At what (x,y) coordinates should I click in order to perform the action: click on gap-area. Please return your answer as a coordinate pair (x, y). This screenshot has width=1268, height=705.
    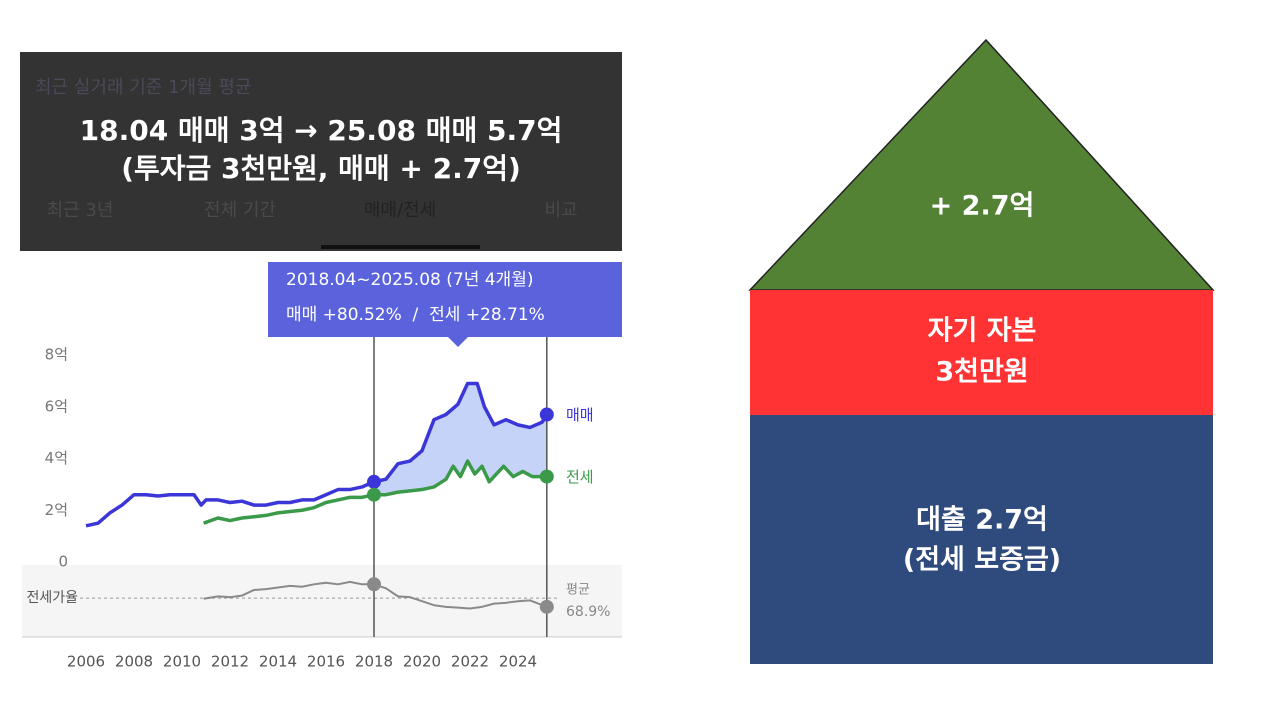
    Looking at the image, I should click on (460, 439).